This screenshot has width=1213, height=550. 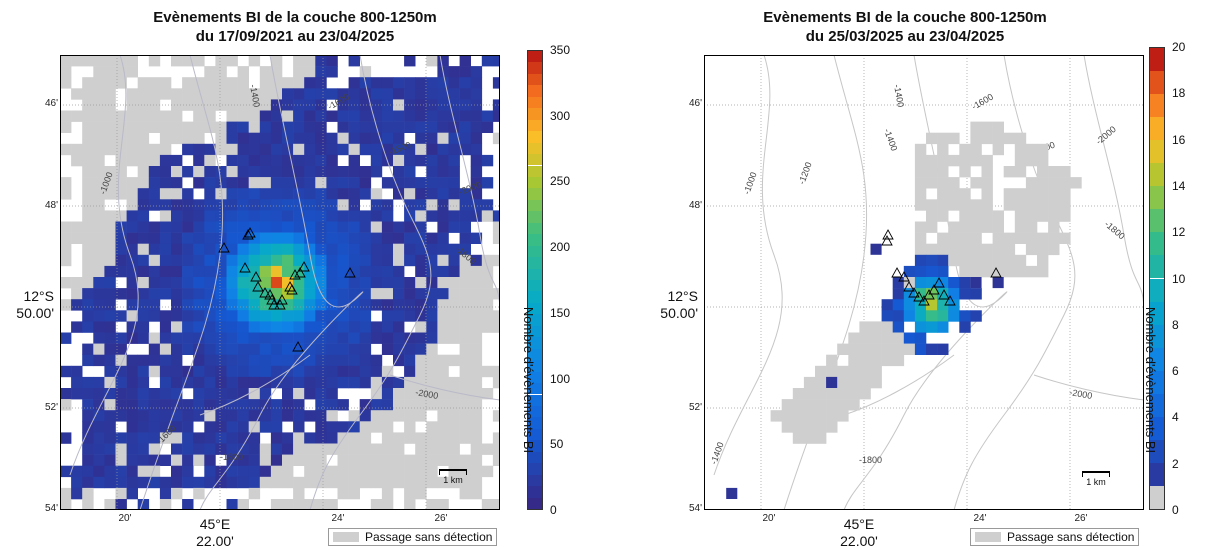 What do you see at coordinates (51, 205) in the screenshot?
I see `lat-tick: 48'` at bounding box center [51, 205].